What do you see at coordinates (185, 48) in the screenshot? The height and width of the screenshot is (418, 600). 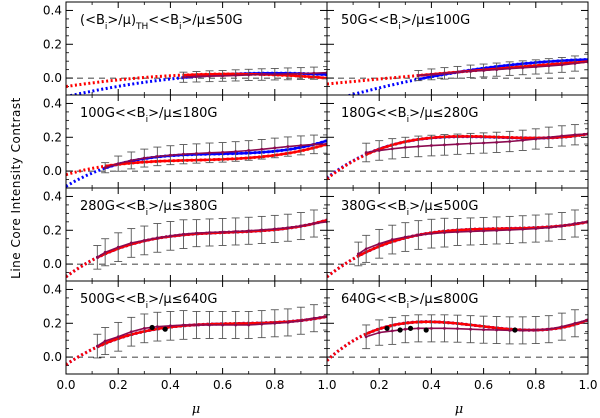 I see `panel-0: 0.0 0.2 0.4 (<Bi>/μ)TH<<Bi>/μ≤50G` at bounding box center [185, 48].